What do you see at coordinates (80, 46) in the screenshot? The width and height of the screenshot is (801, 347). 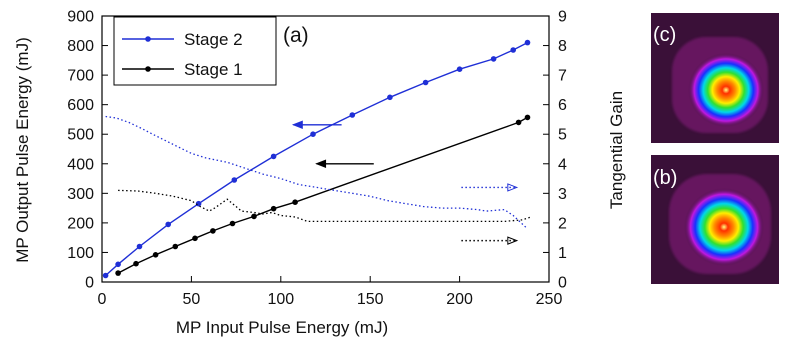 I see `y-tick-label: 800` at bounding box center [80, 46].